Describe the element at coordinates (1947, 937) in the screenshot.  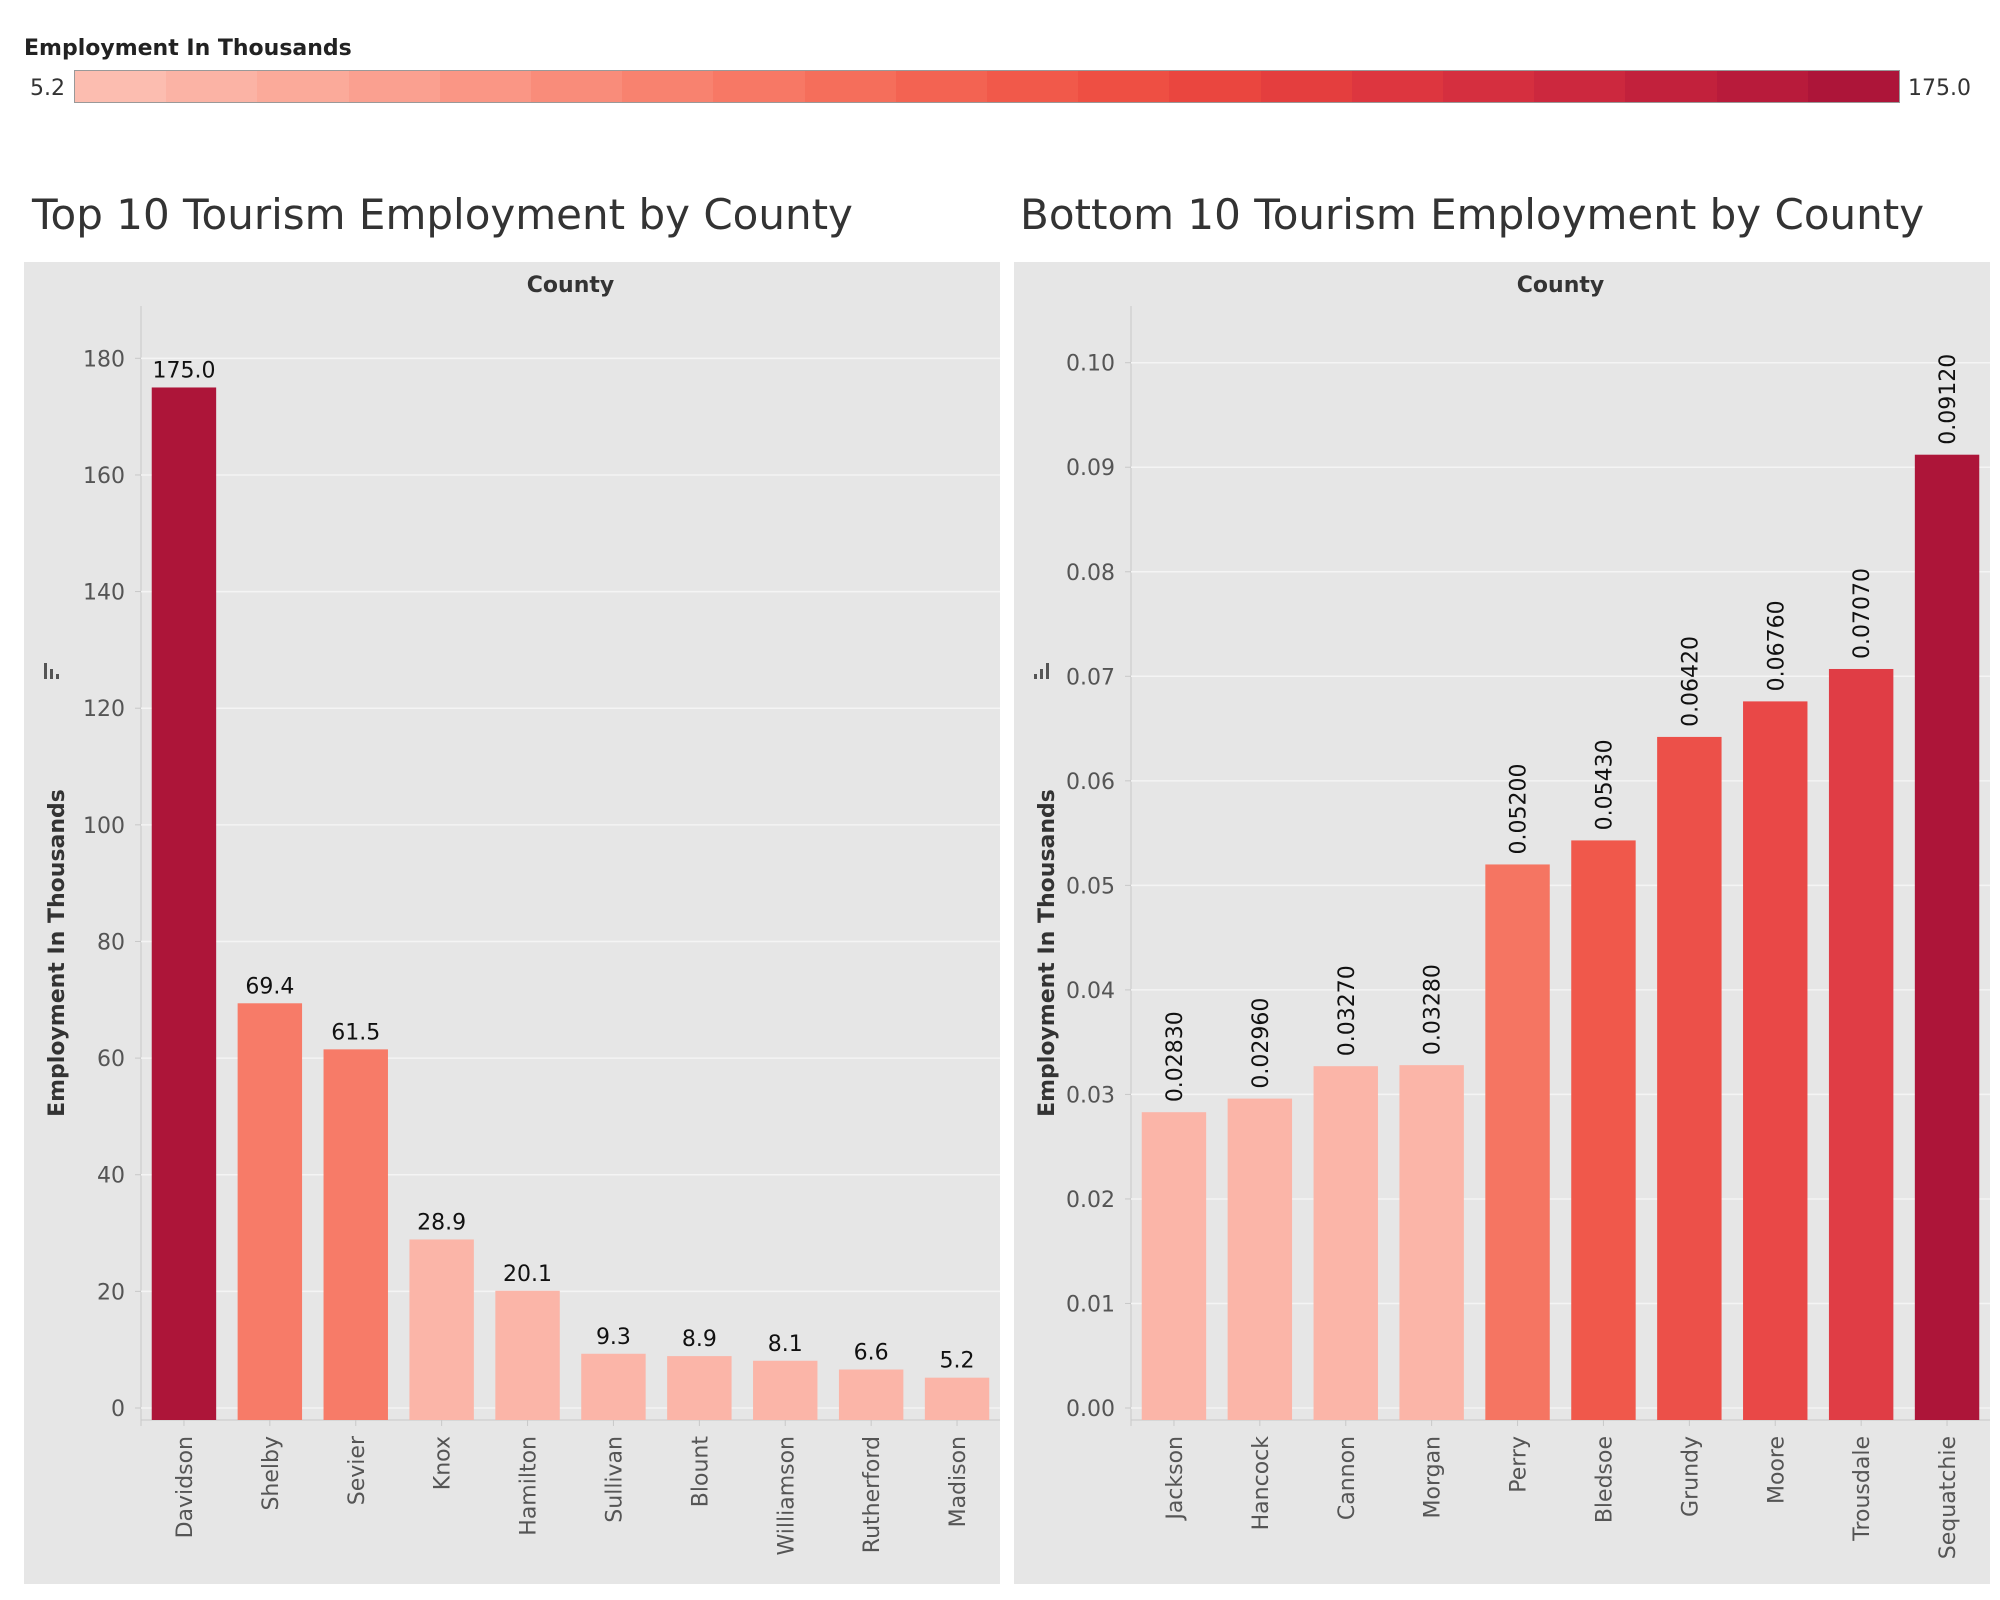
I see `bar-sequatchie` at that location.